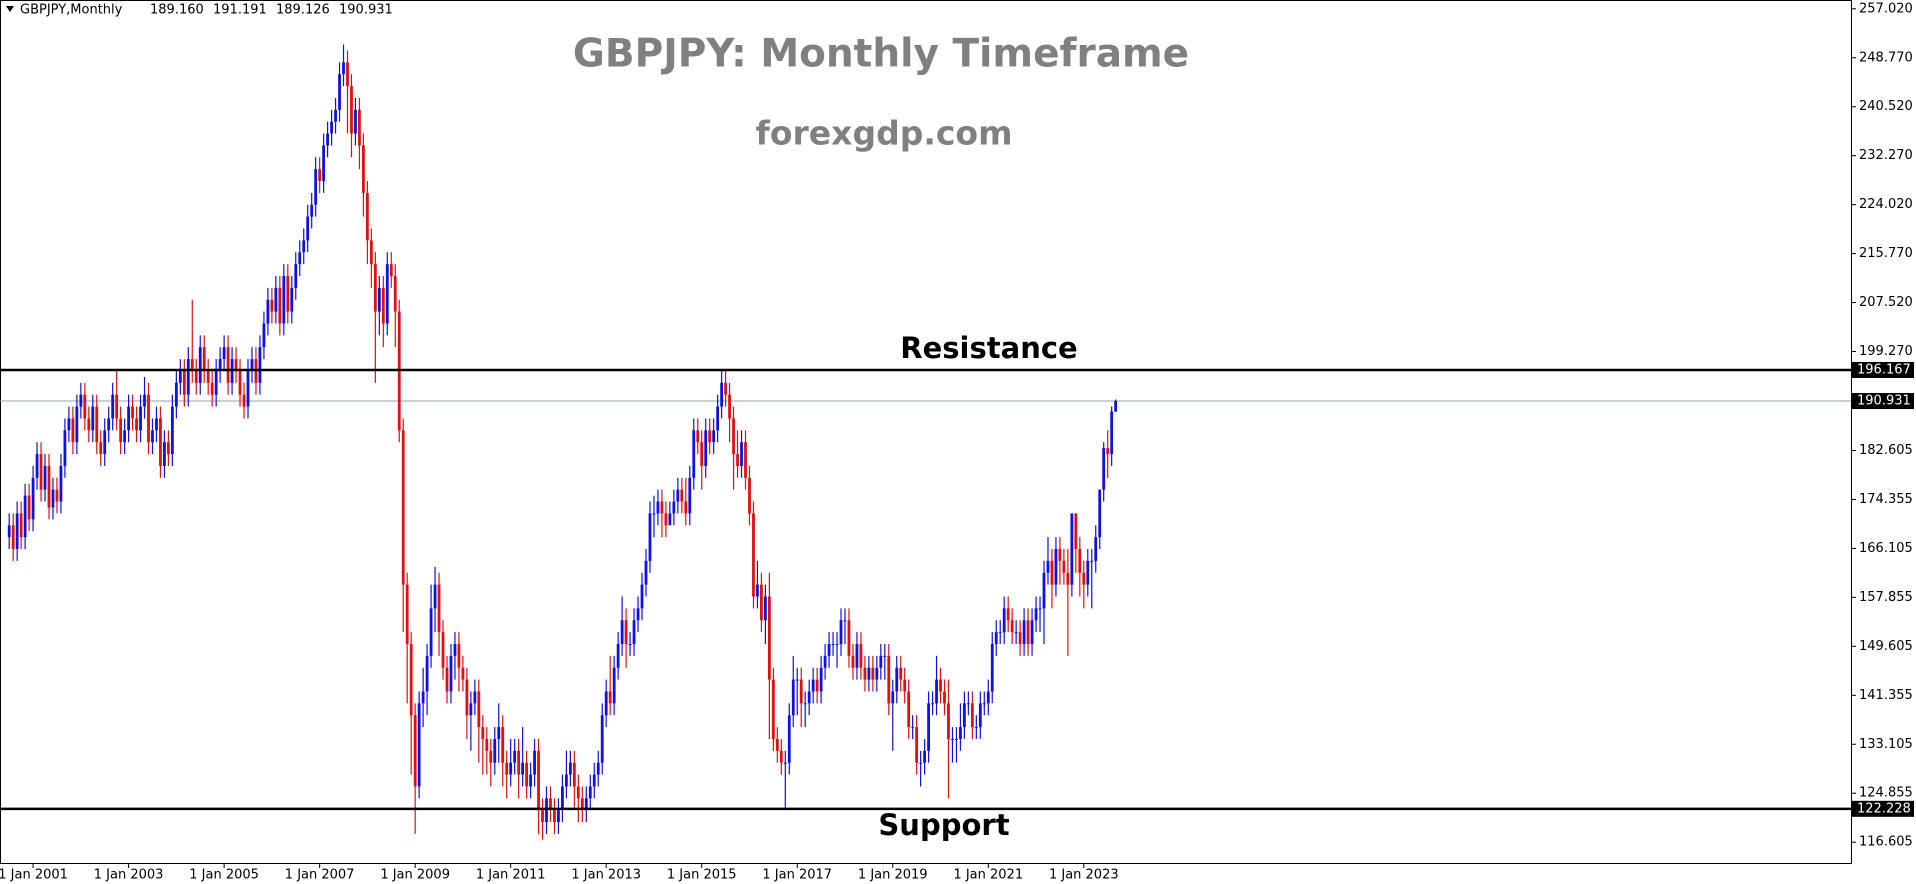 Image resolution: width=1916 pixels, height=884 pixels. What do you see at coordinates (10, 9) in the screenshot?
I see `header-triangle` at bounding box center [10, 9].